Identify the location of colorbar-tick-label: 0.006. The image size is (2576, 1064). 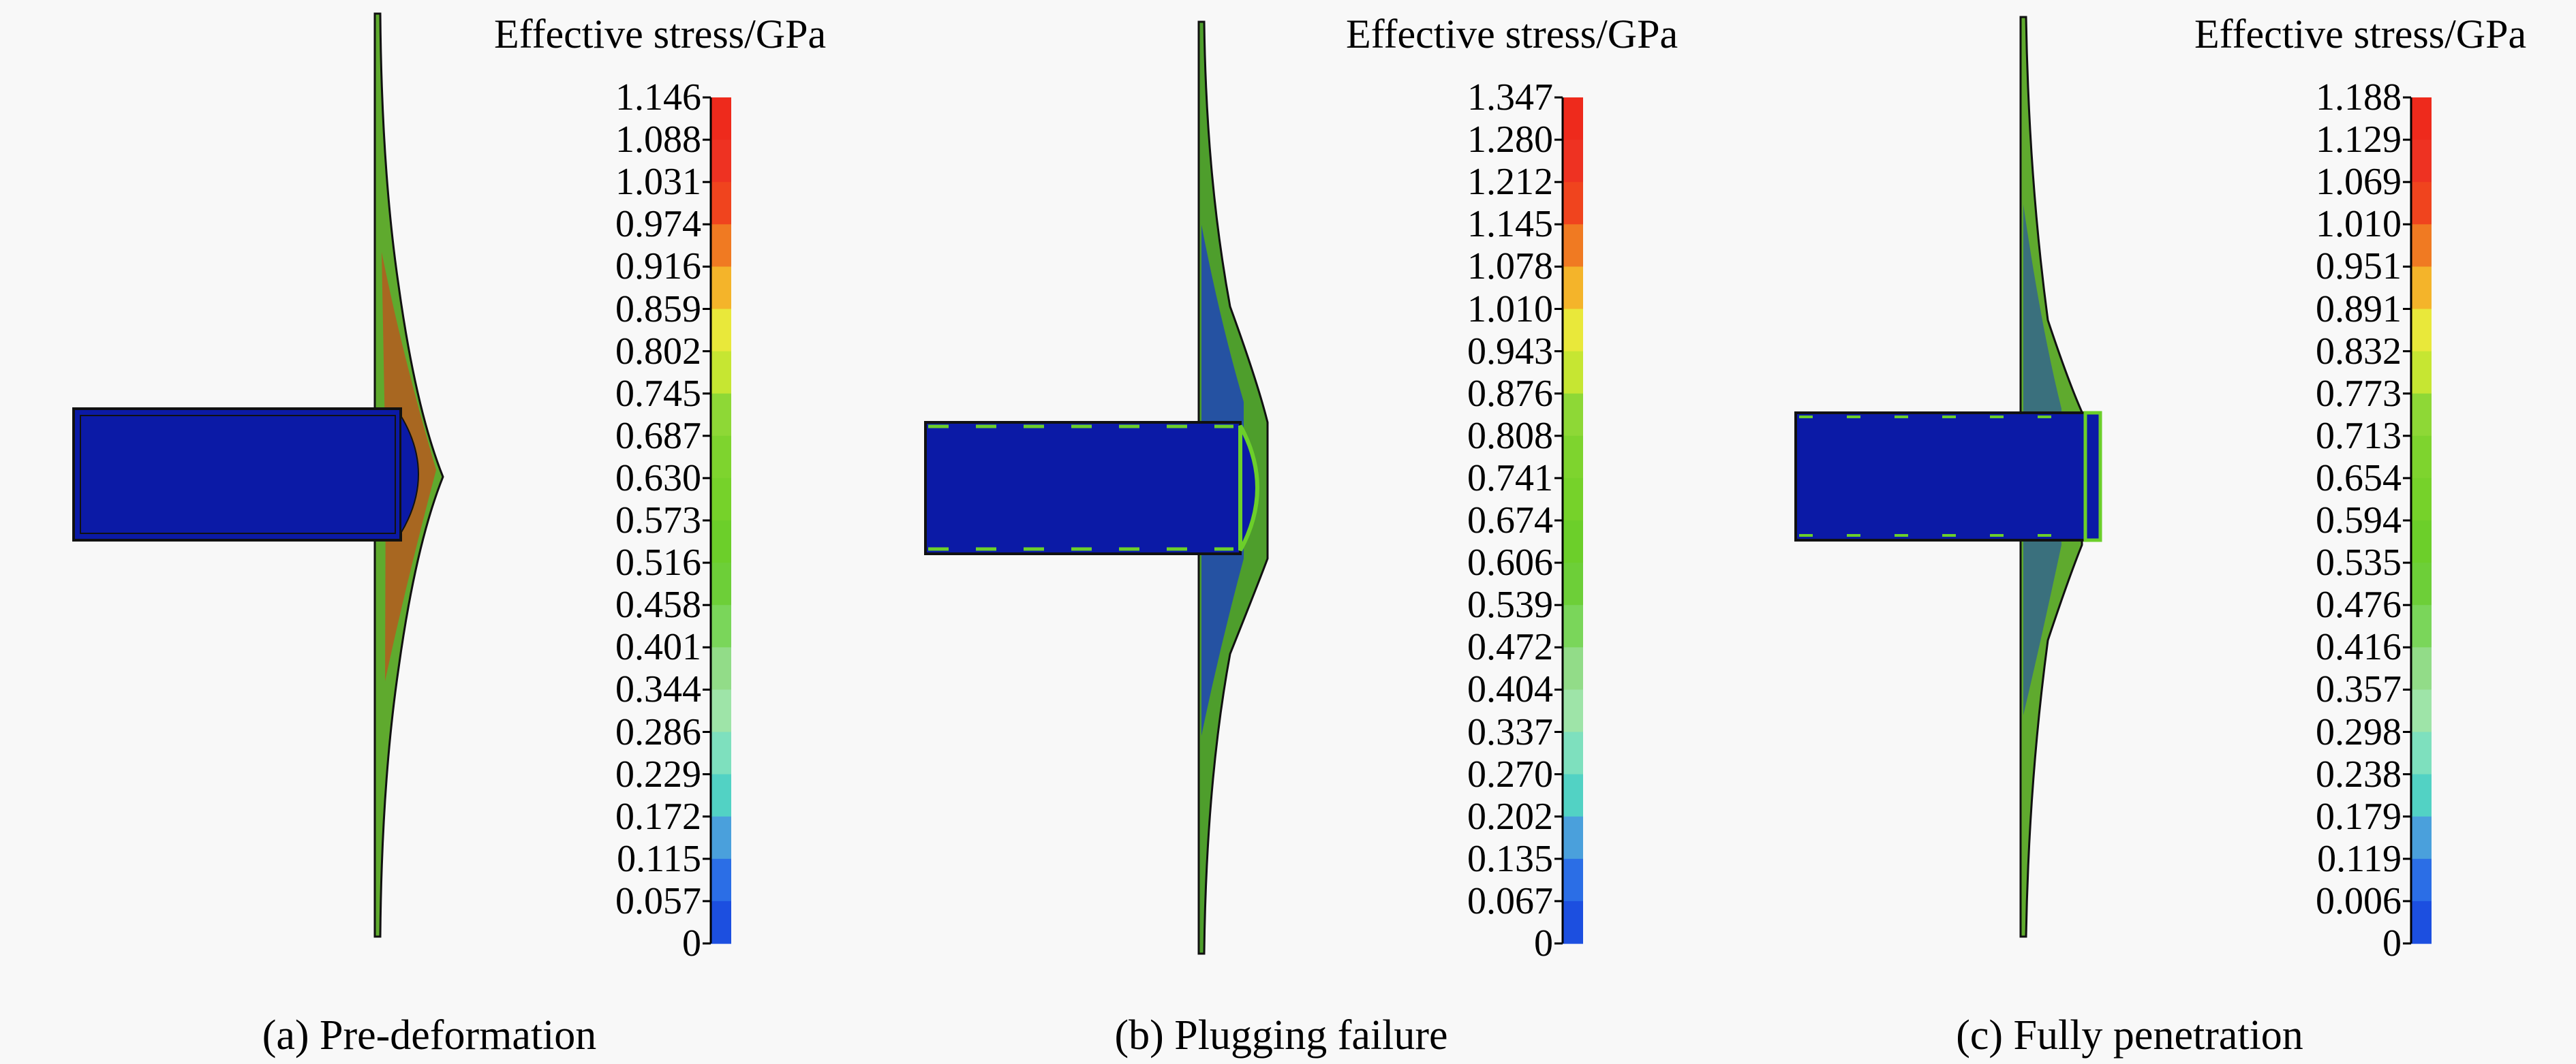
(2359, 901).